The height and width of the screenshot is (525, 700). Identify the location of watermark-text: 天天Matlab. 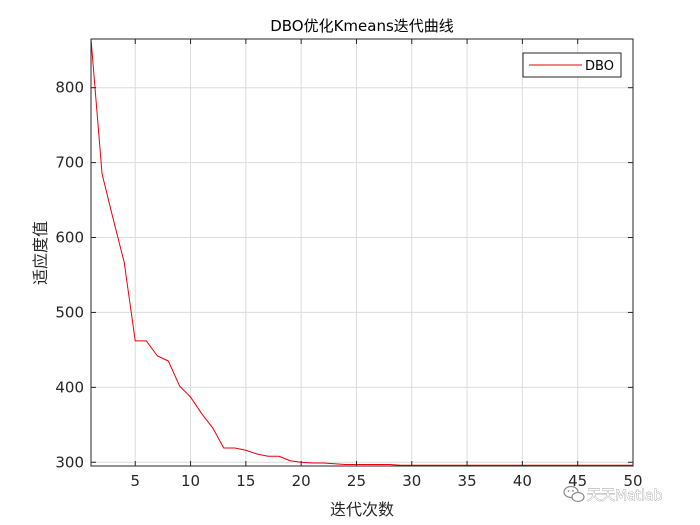
(625, 496).